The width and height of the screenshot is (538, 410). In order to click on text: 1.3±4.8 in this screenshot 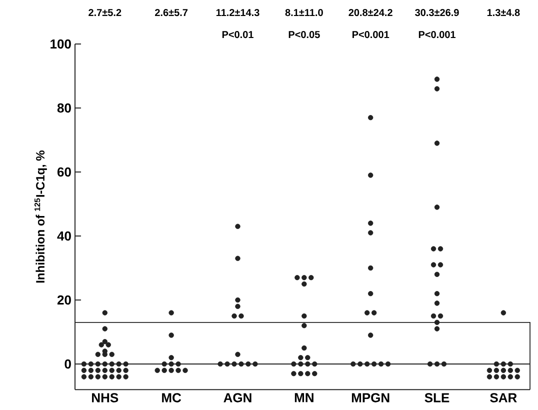, I will do `click(503, 12)`.